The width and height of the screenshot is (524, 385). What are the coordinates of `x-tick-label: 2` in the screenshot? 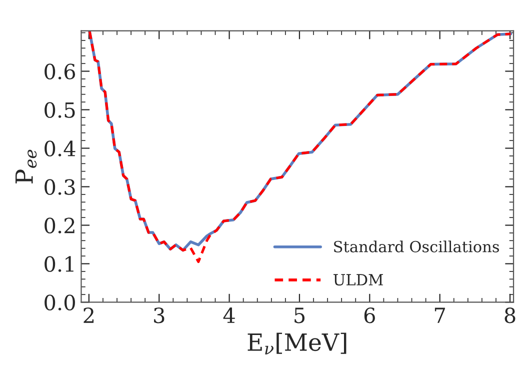 It's located at (89, 315).